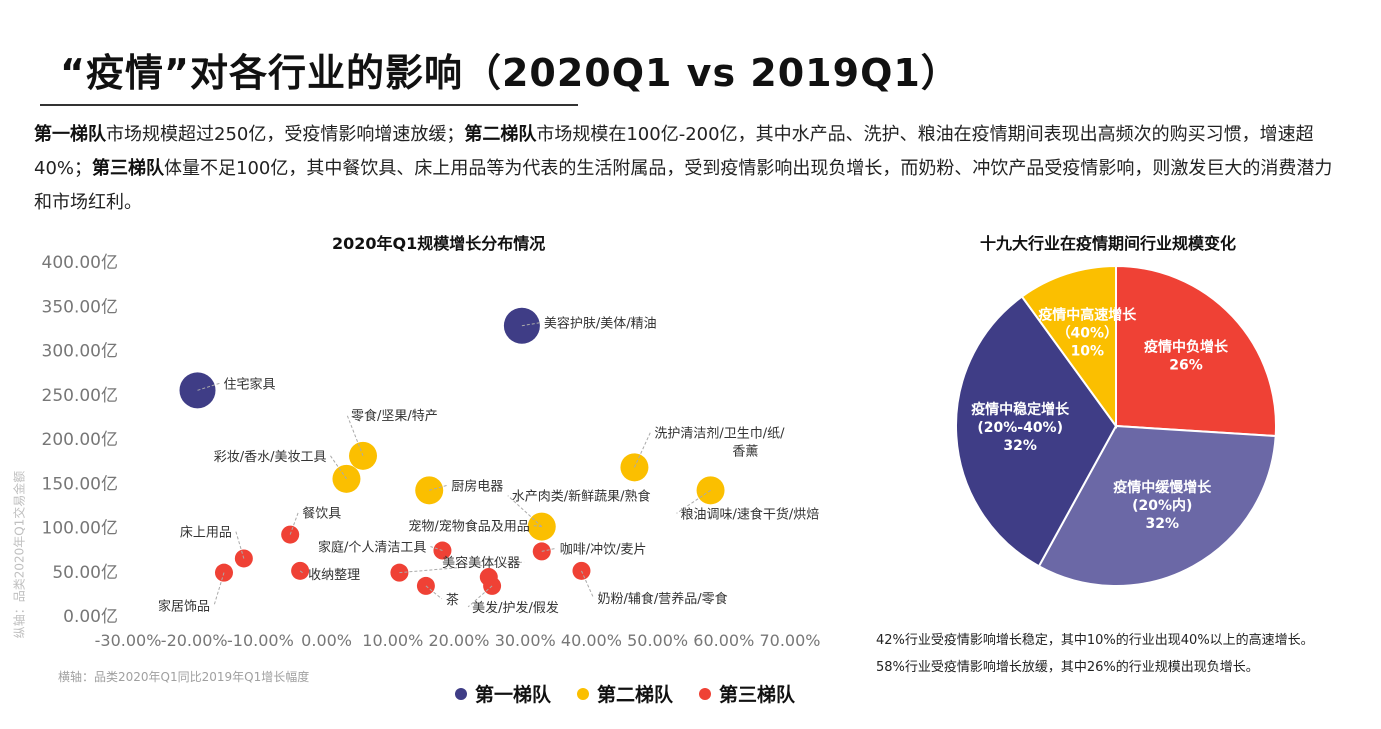 Image resolution: width=1381 pixels, height=729 pixels. I want to click on pie-label-line: （40%）, so click(1088, 334).